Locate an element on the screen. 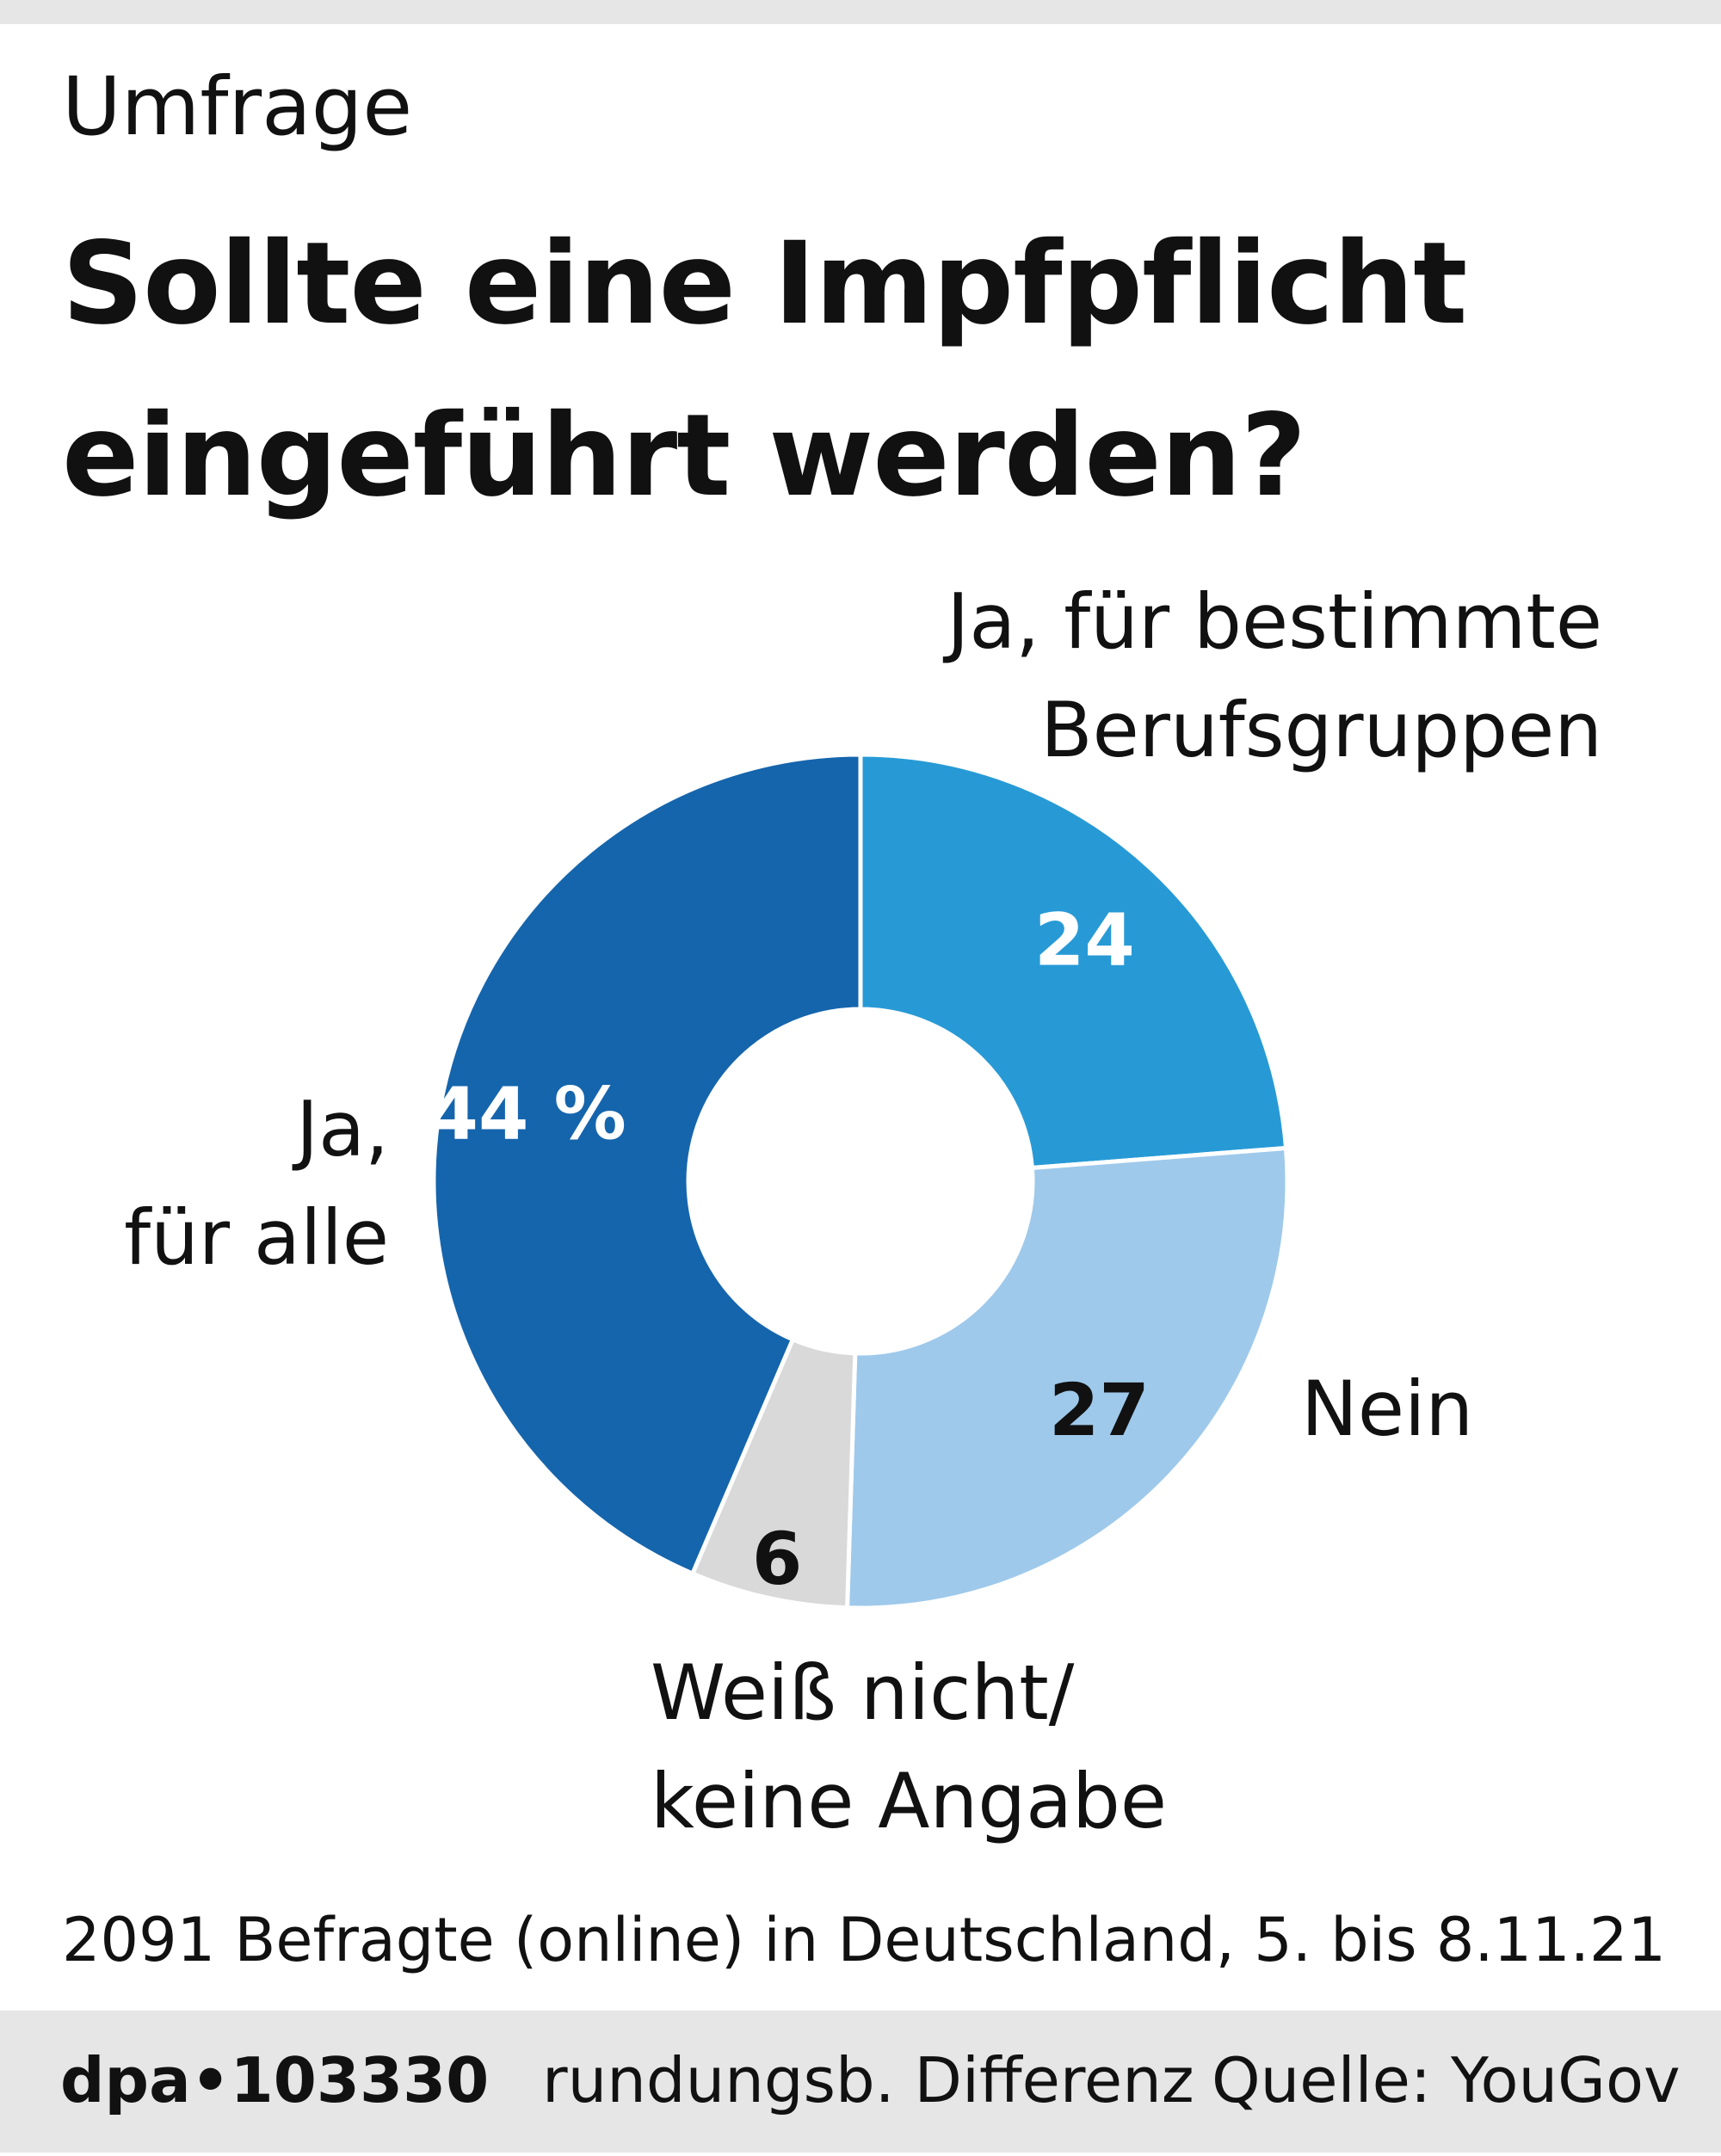  title-line-1: Sollte eine Impfpflicht is located at coordinates (764, 284).